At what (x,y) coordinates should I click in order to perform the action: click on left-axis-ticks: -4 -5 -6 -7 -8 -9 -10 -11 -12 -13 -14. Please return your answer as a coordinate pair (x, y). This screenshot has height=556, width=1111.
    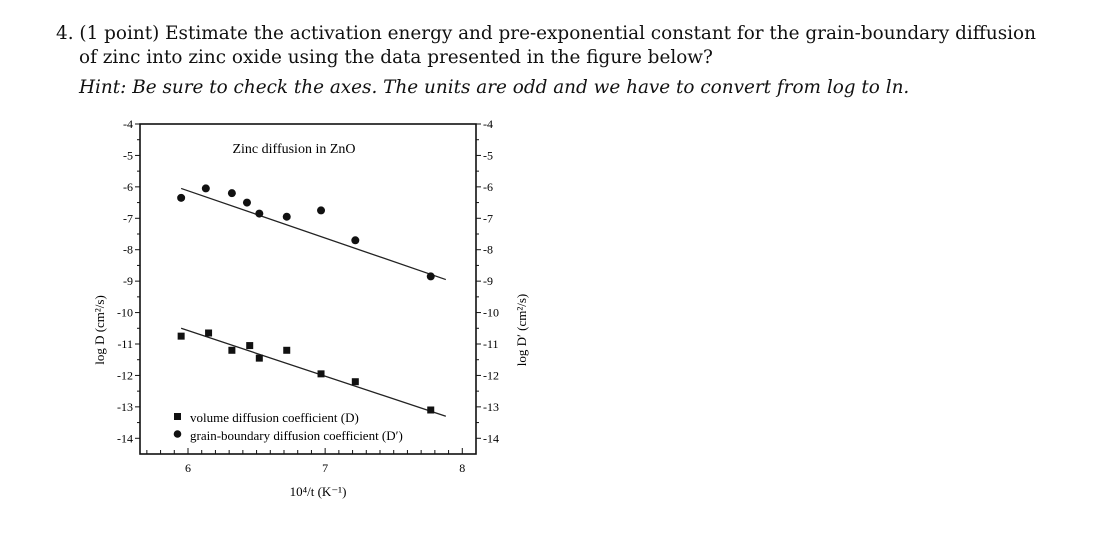
    Looking at the image, I should click on (128, 281).